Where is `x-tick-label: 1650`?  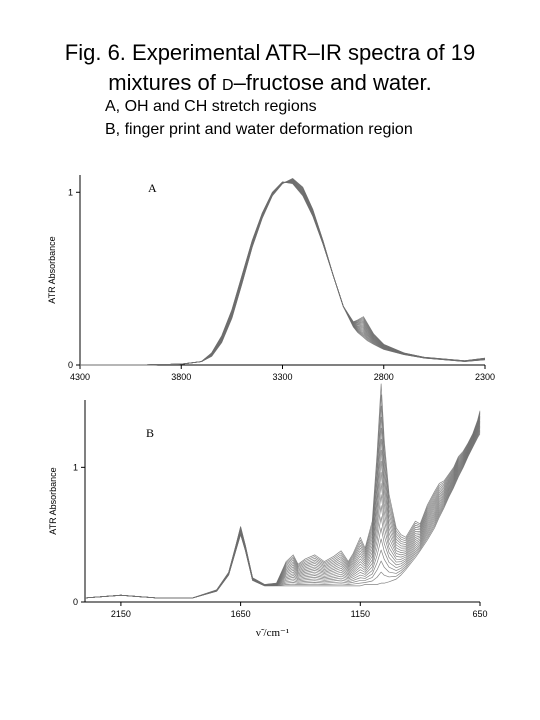 x-tick-label: 1650 is located at coordinates (241, 614).